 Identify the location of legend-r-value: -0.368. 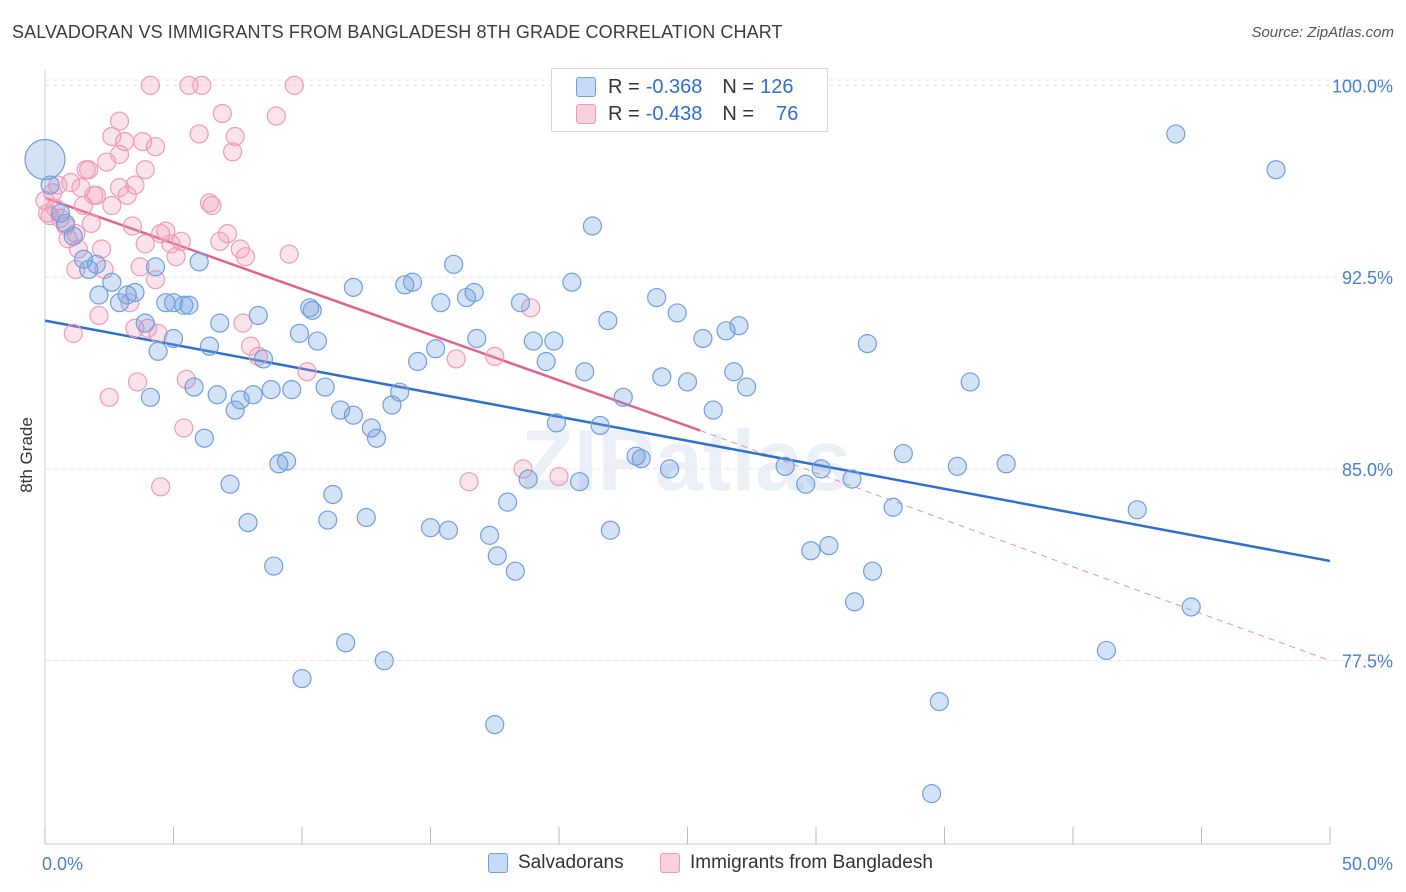
(674, 86).